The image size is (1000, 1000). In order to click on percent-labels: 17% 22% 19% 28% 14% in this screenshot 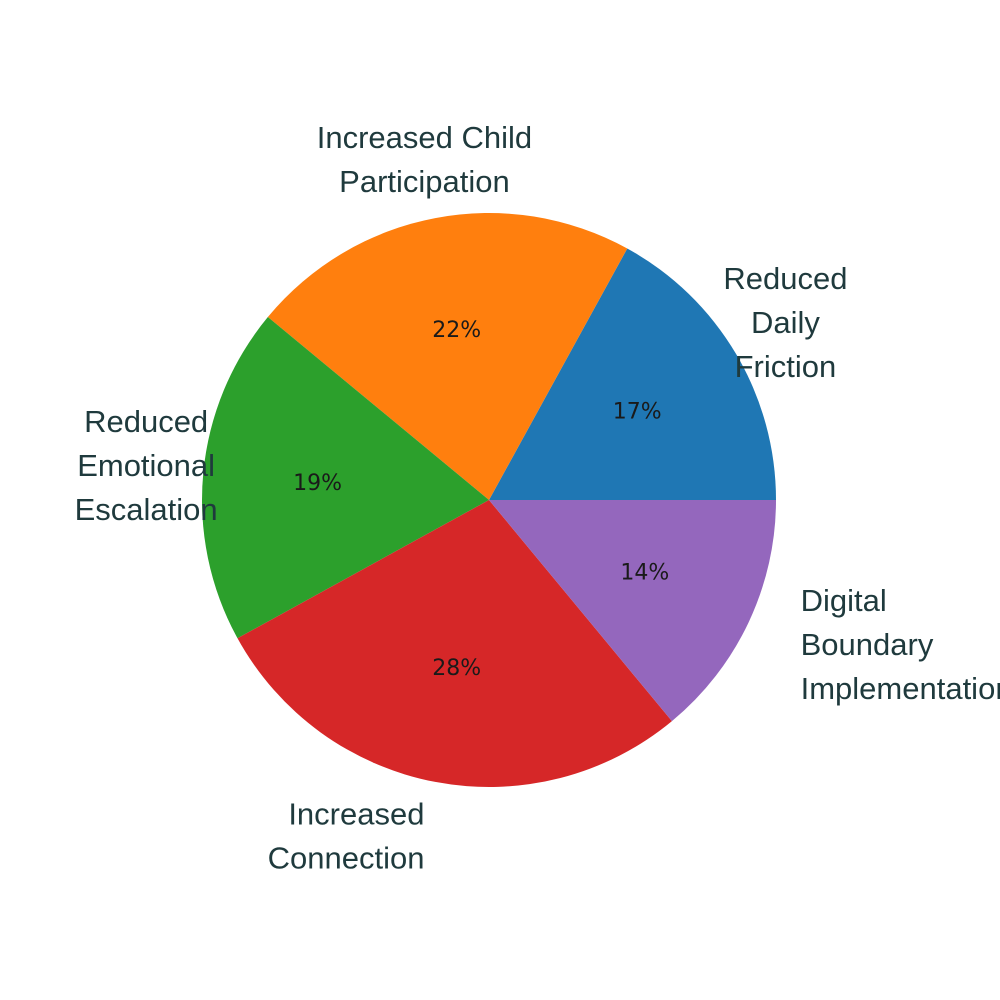, I will do `click(481, 499)`.